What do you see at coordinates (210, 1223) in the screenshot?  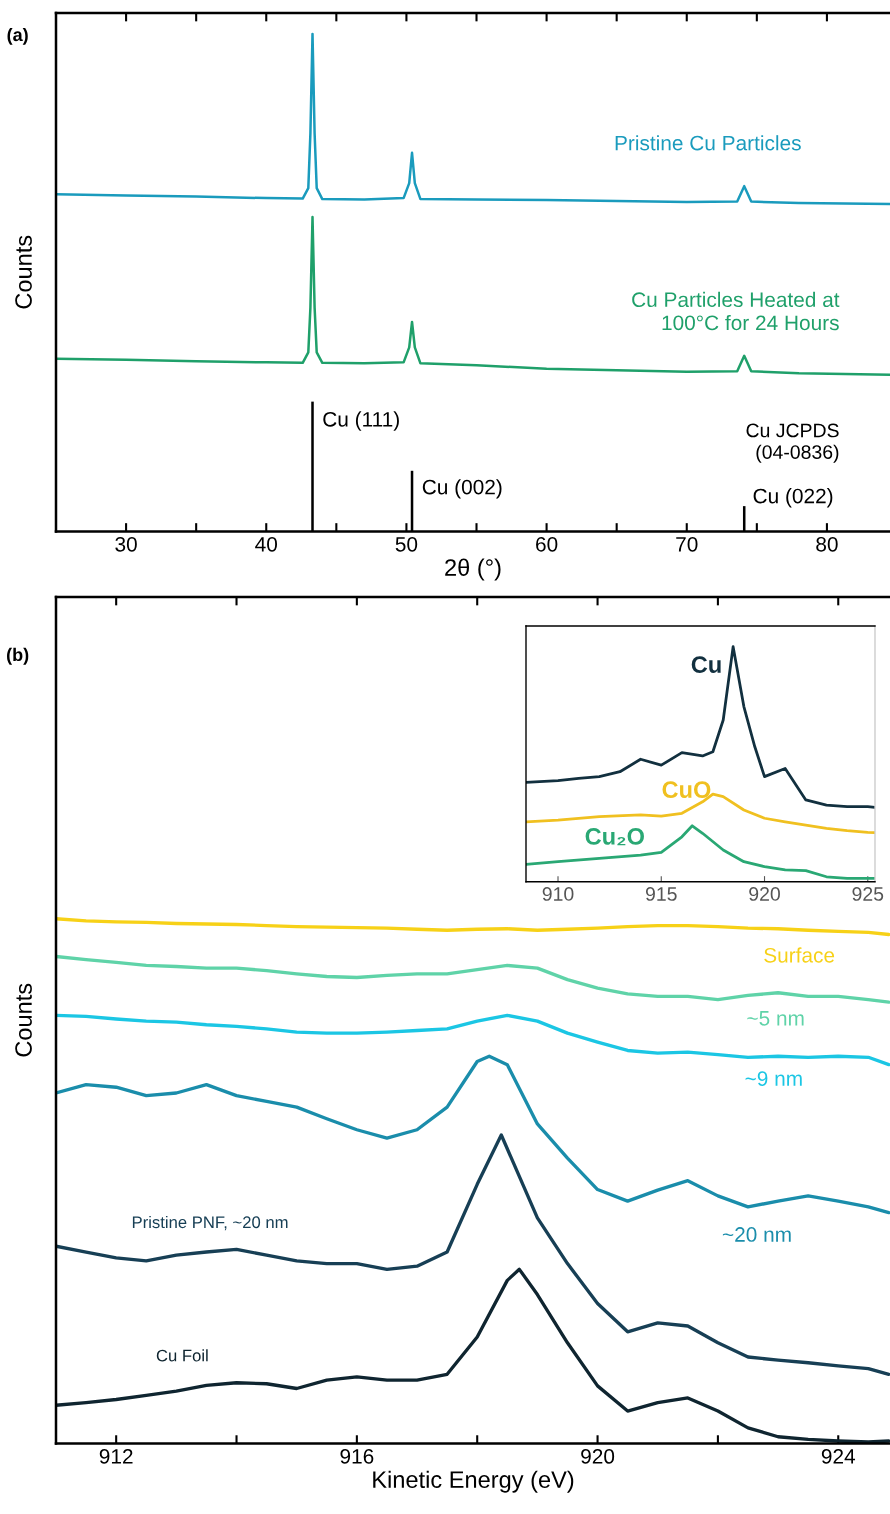 I see `series-label: Pristine PNF, ~20 nm` at bounding box center [210, 1223].